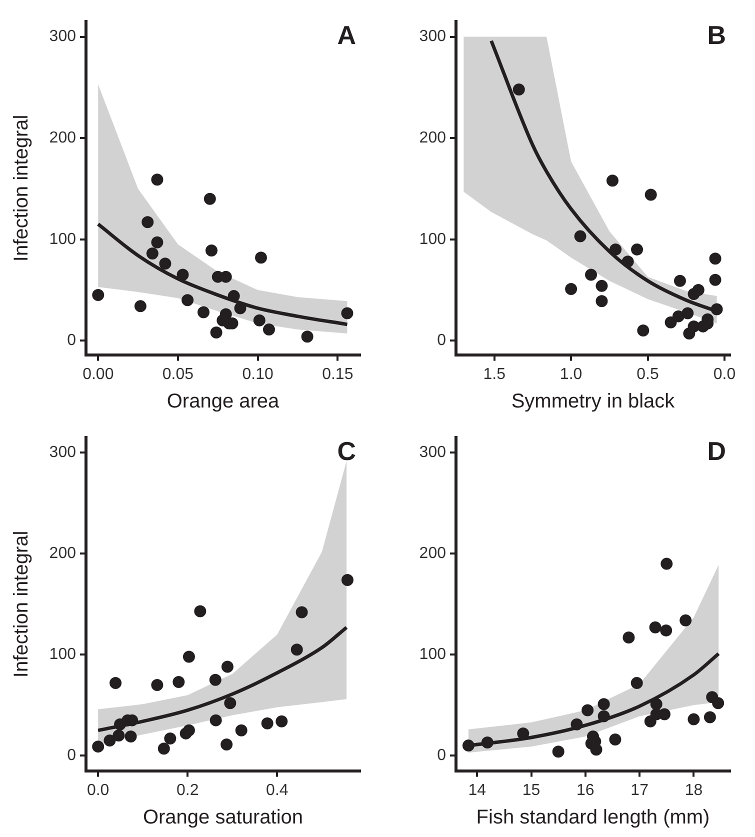 The height and width of the screenshot is (837, 755). What do you see at coordinates (716, 451) in the screenshot?
I see `chart-title: D` at bounding box center [716, 451].